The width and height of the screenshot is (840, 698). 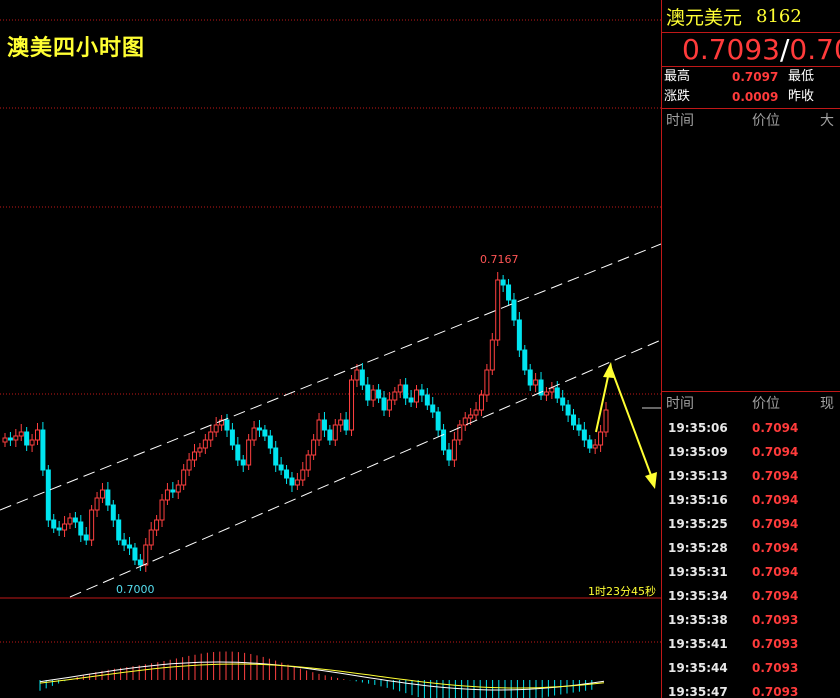 I want to click on macd-dea-line, so click(x=322, y=676).